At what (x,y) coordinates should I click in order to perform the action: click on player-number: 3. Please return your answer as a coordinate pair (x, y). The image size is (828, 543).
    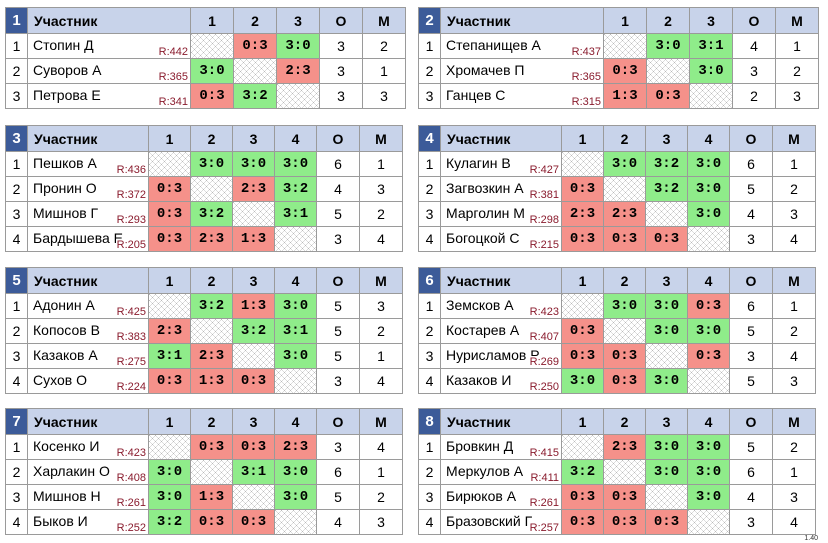
    Looking at the image, I should click on (429, 214).